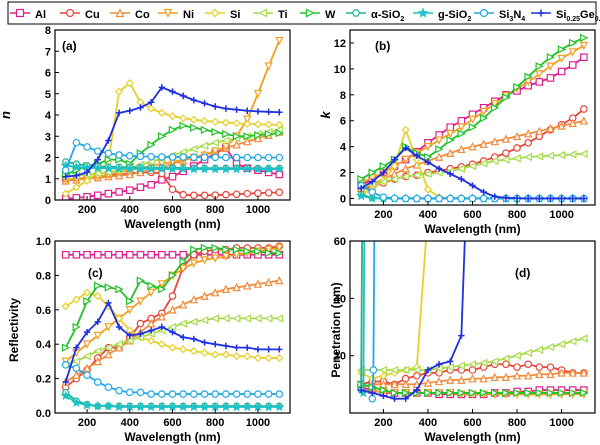  Describe the element at coordinates (472, 423) in the screenshot. I see `x-tick-label: 600` at that location.